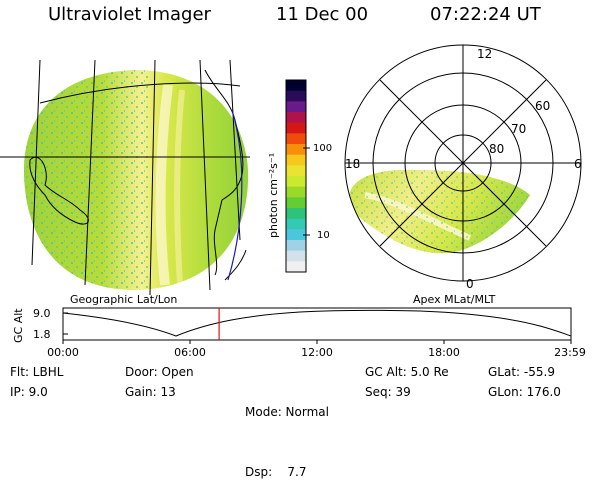 This screenshot has width=600, height=502. What do you see at coordinates (287, 412) in the screenshot?
I see `status-mode: Mode: Normal` at bounding box center [287, 412].